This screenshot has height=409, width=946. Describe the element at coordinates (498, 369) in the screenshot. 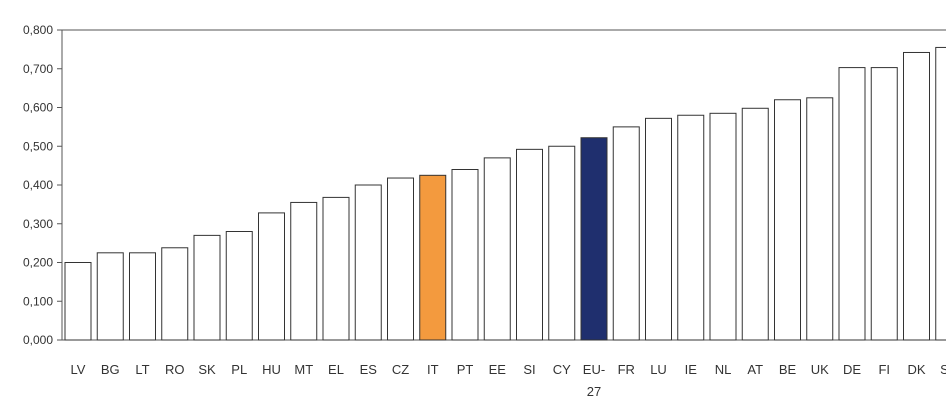

I see `x-tick-label: EE` at that location.